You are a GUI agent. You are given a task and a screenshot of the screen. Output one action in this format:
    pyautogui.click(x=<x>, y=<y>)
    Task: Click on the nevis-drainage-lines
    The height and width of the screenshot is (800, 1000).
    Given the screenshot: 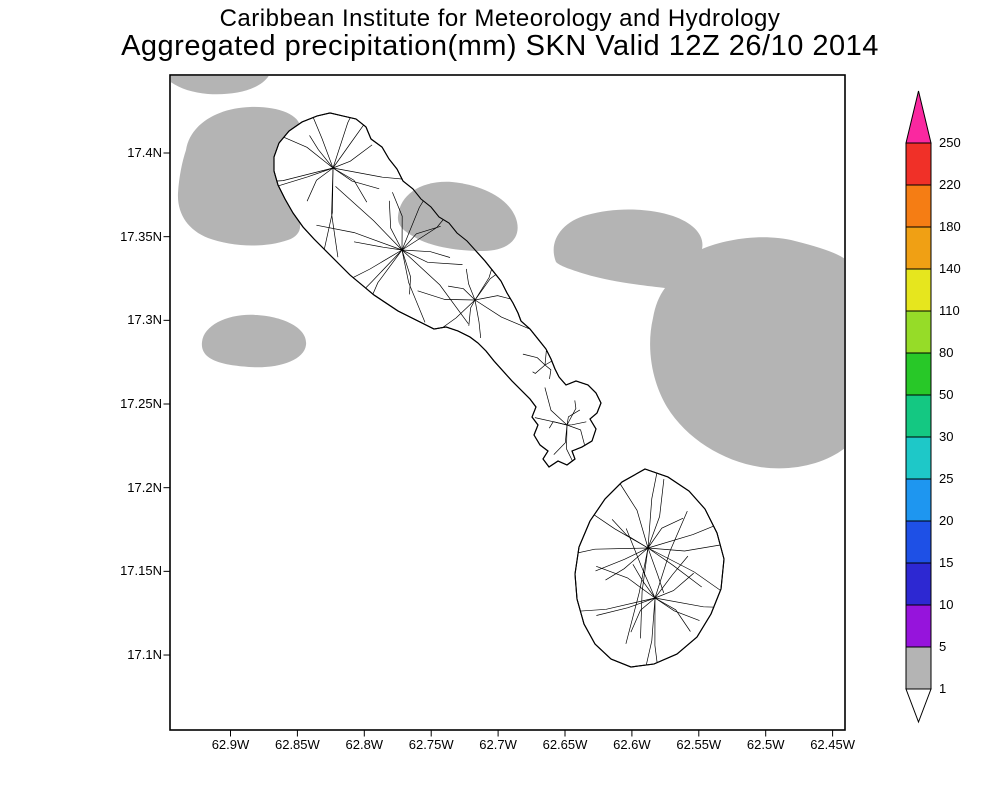 What is the action you would take?
    pyautogui.click(x=649, y=568)
    